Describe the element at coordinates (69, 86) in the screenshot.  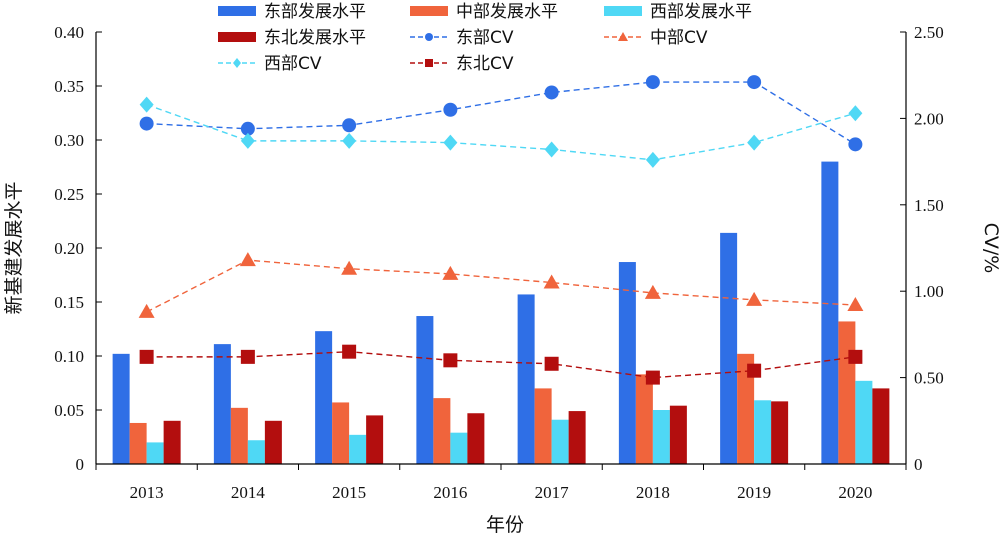
I see `y-tick-label: 0.35` at that location.